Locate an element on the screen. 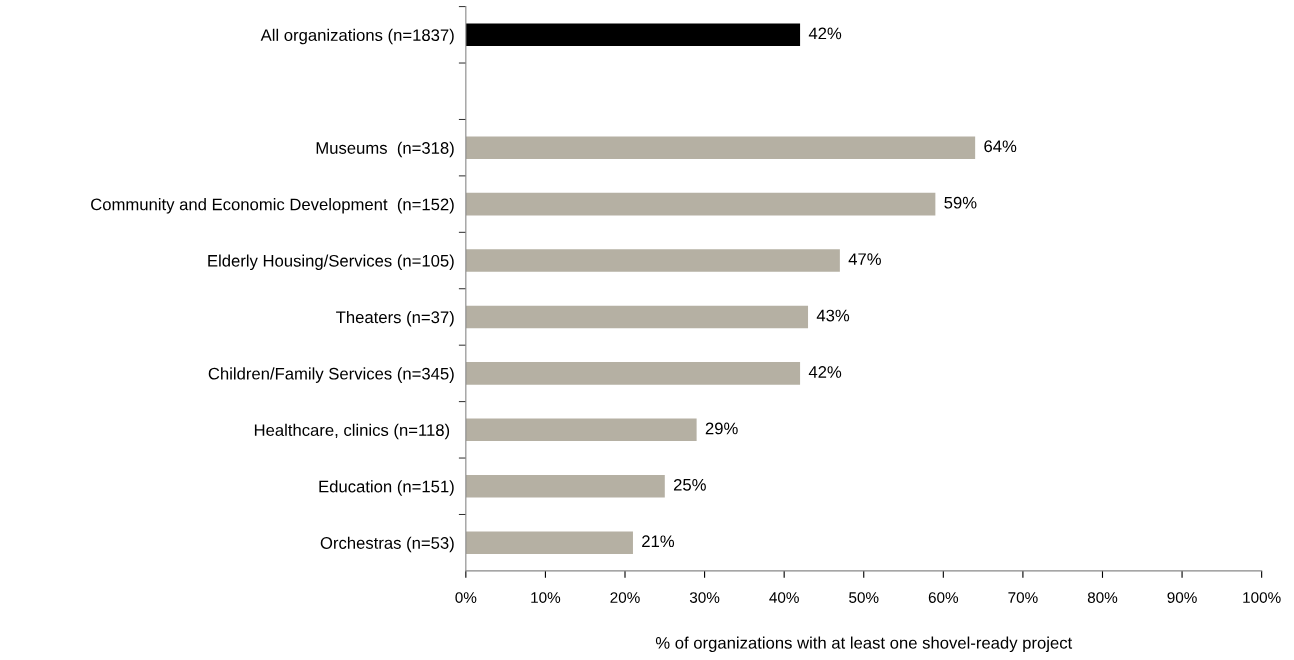  y-tick-label: Healthcare, clinics (n=118) is located at coordinates (352, 431).